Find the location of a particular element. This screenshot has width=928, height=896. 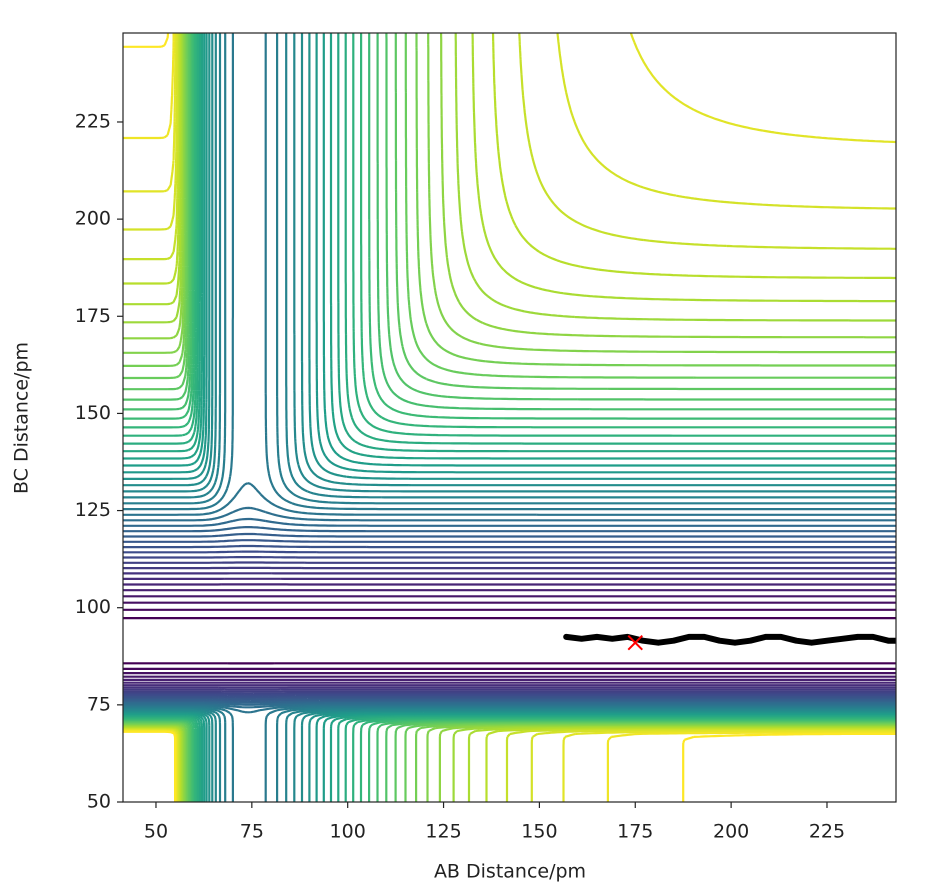

x-tick-label: 150 is located at coordinates (539, 832).